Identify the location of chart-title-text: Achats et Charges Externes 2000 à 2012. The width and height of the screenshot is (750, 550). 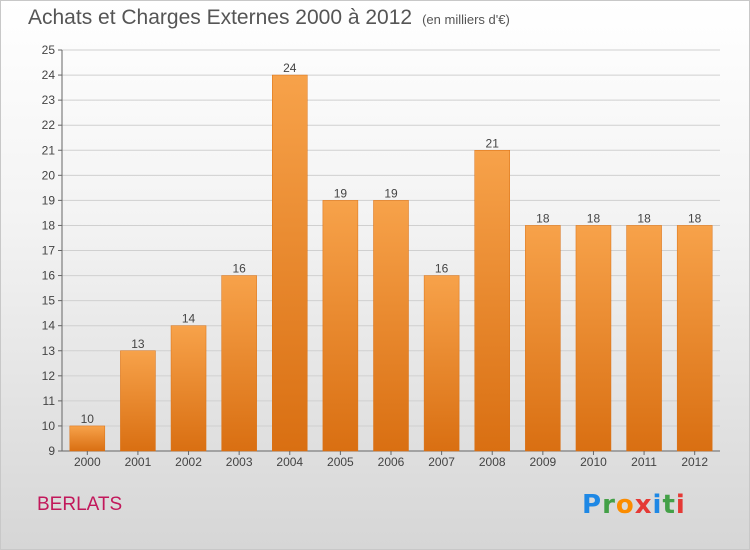
(220, 17).